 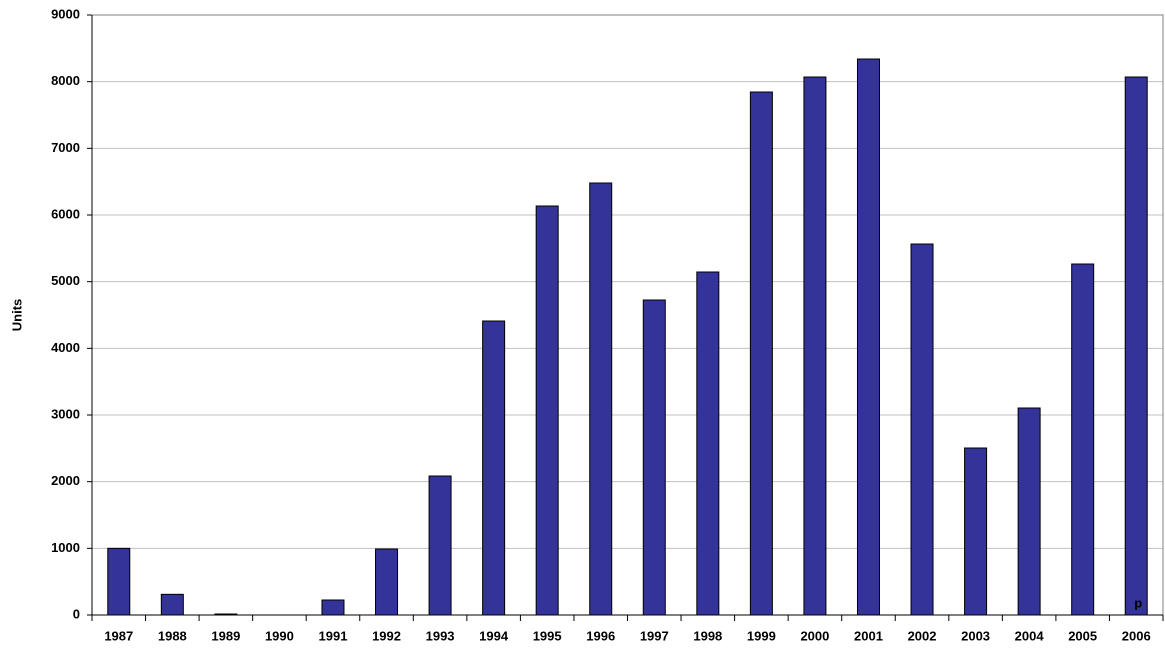 What do you see at coordinates (279, 635) in the screenshot?
I see `x-tick-label: 1990` at bounding box center [279, 635].